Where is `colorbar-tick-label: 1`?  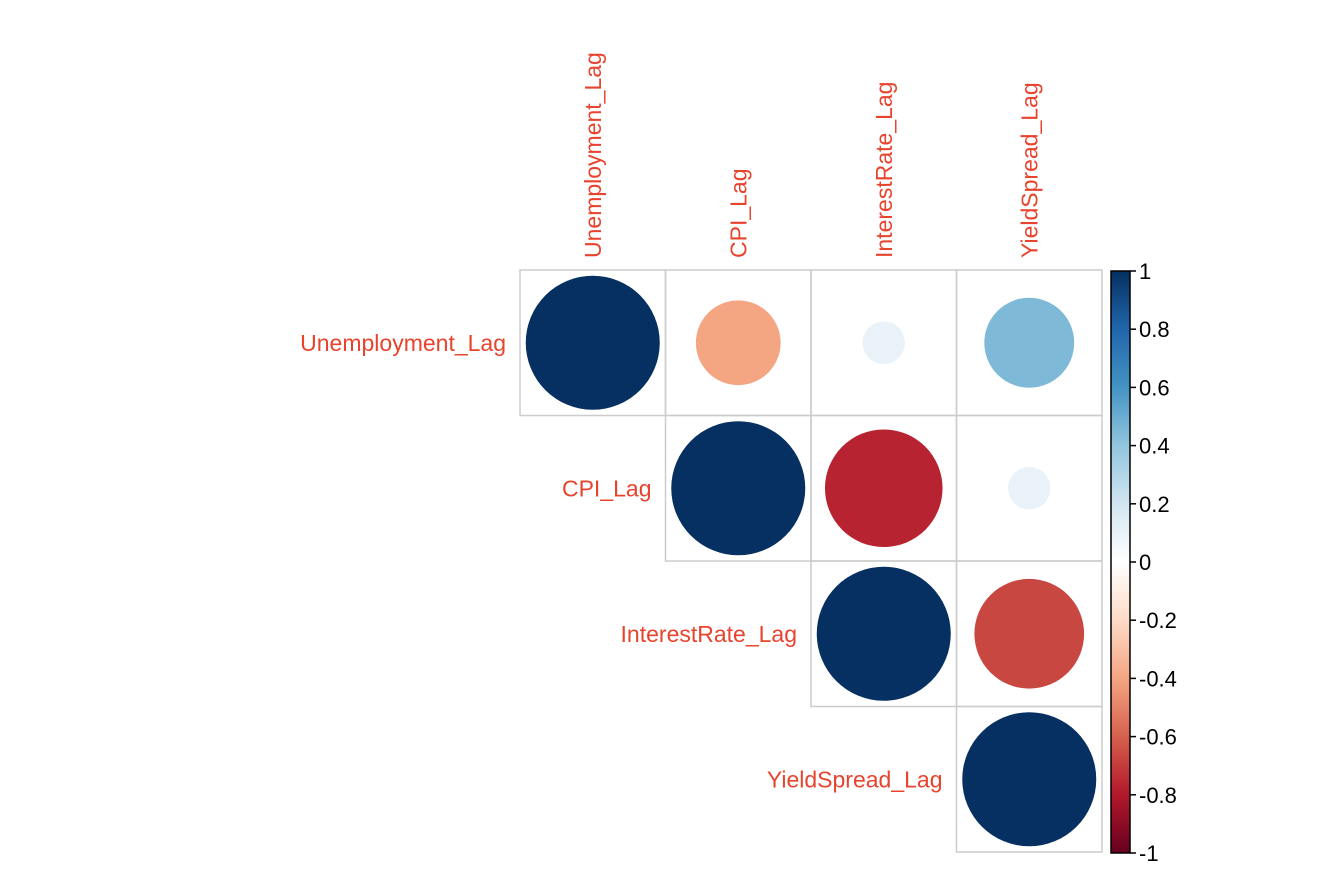 colorbar-tick-label: 1 is located at coordinates (1145, 271).